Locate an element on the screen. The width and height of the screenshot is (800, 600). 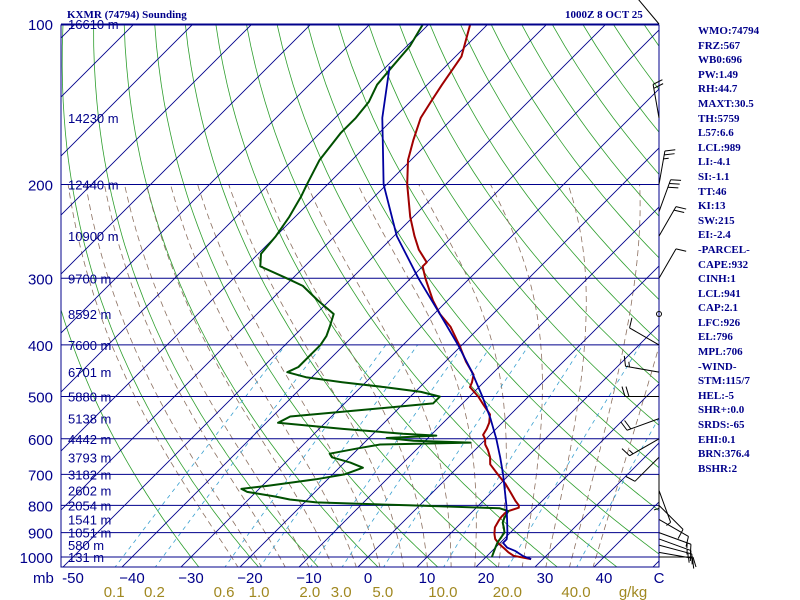
temperature-tick-label: -50 is located at coordinates (73, 578).